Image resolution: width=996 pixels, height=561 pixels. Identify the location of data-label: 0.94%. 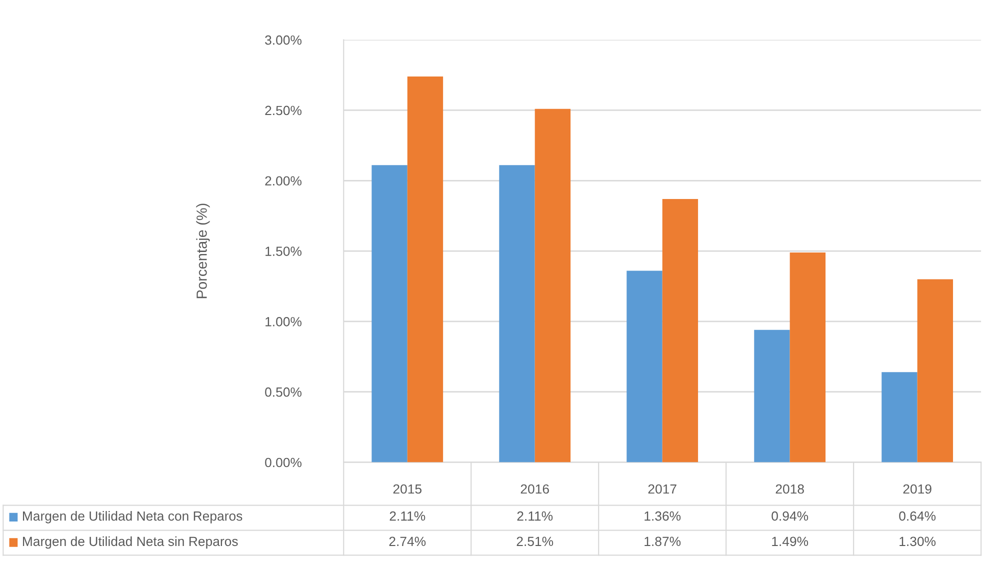
(790, 516).